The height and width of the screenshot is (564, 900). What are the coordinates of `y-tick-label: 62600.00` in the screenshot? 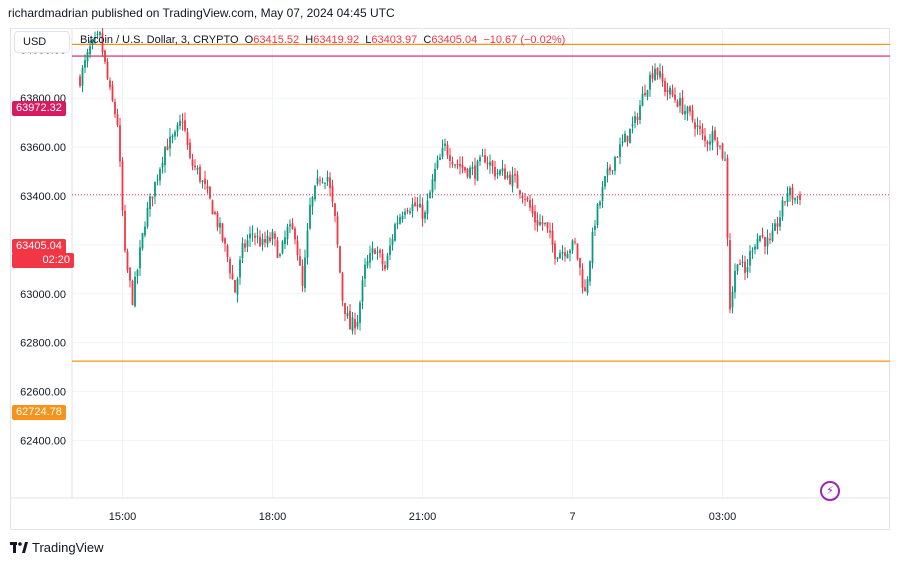 It's located at (43, 393).